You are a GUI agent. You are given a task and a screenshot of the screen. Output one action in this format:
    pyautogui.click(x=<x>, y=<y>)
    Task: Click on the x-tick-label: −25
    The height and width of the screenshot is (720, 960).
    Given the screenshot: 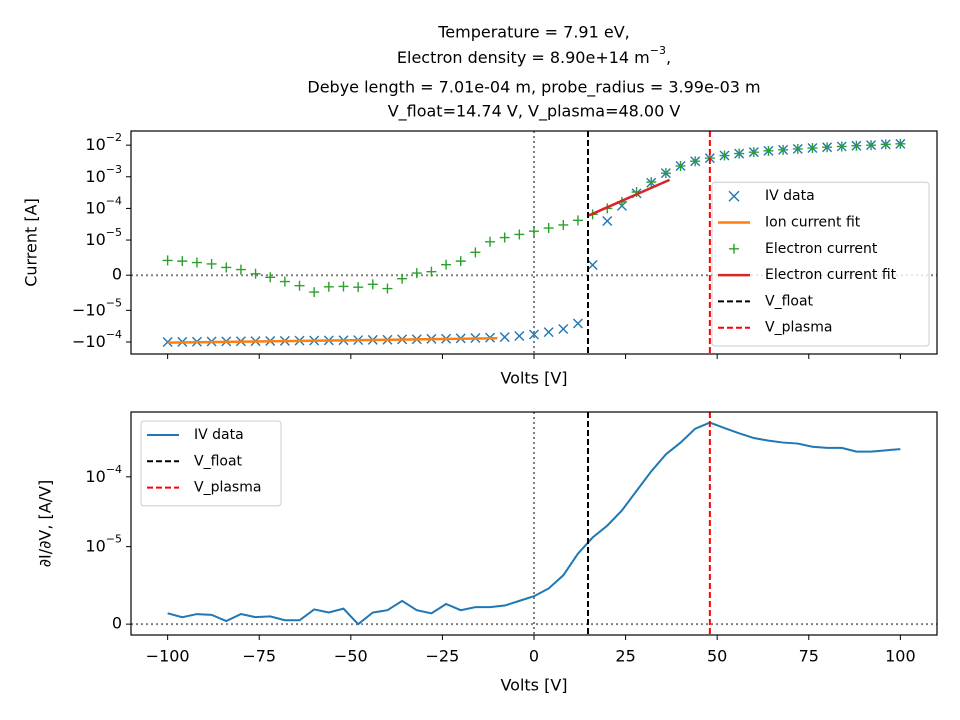 What is the action you would take?
    pyautogui.click(x=443, y=656)
    